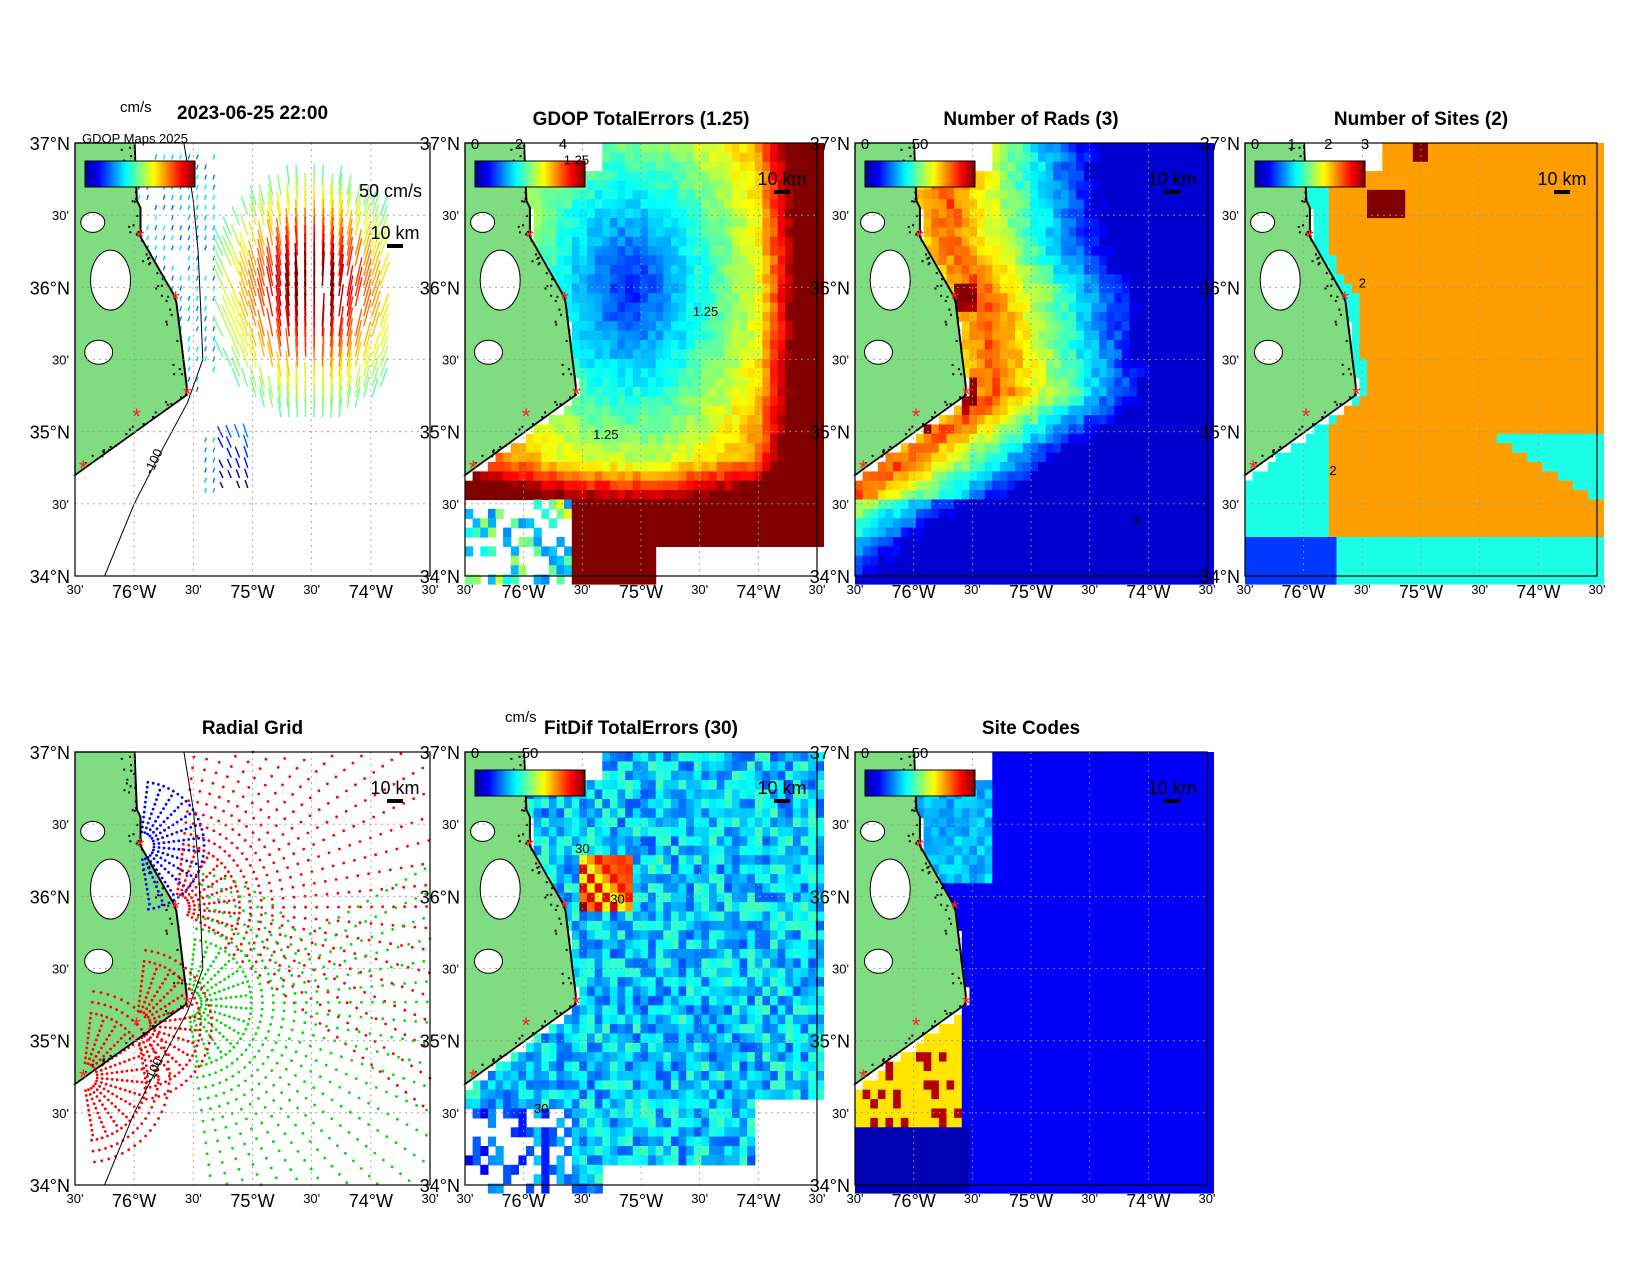 The image size is (1650, 1275). Describe the element at coordinates (872, 455) in the screenshot. I see `coast-dot` at that location.